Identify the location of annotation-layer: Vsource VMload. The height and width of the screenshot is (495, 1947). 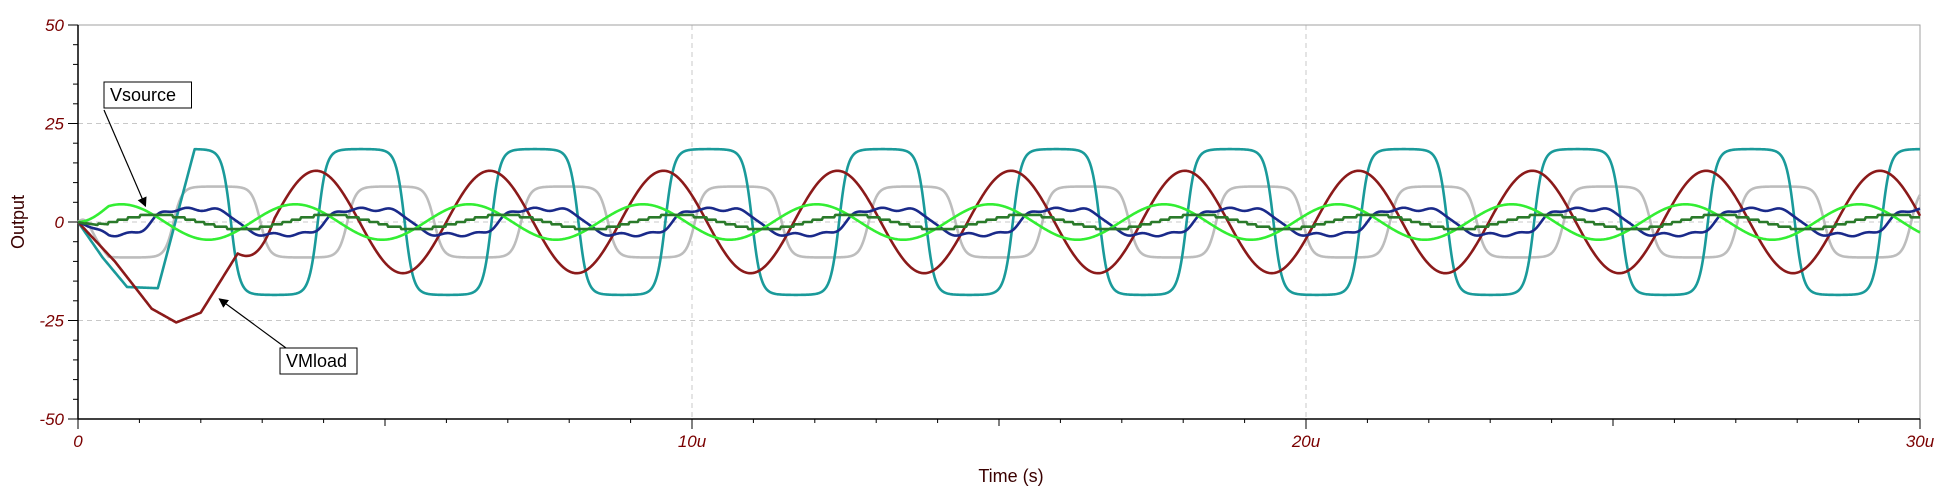
(230, 228).